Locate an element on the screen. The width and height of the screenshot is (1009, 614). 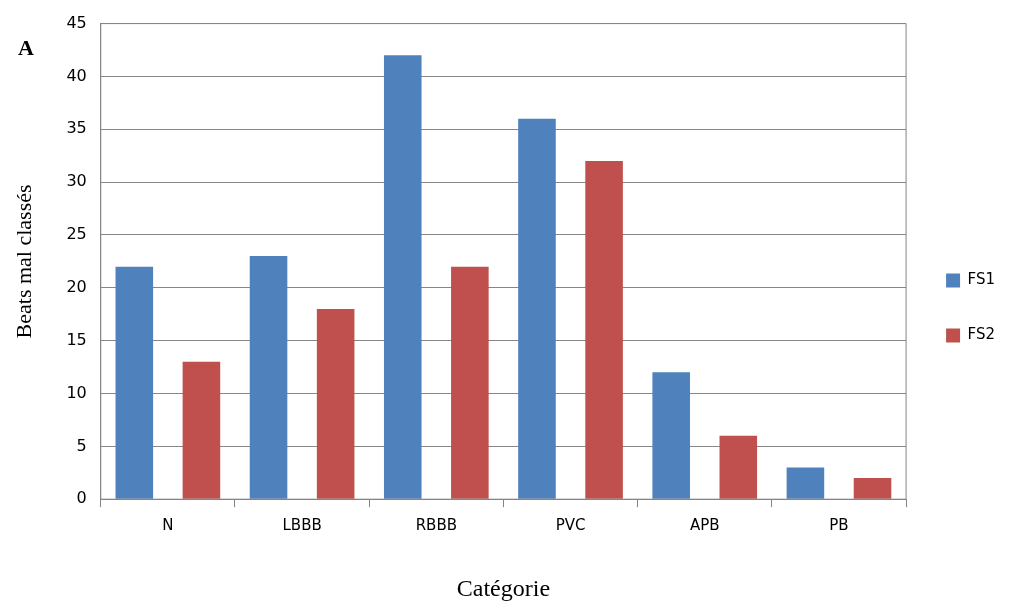
y-axis-title: Beats mal classés is located at coordinates (23, 261).